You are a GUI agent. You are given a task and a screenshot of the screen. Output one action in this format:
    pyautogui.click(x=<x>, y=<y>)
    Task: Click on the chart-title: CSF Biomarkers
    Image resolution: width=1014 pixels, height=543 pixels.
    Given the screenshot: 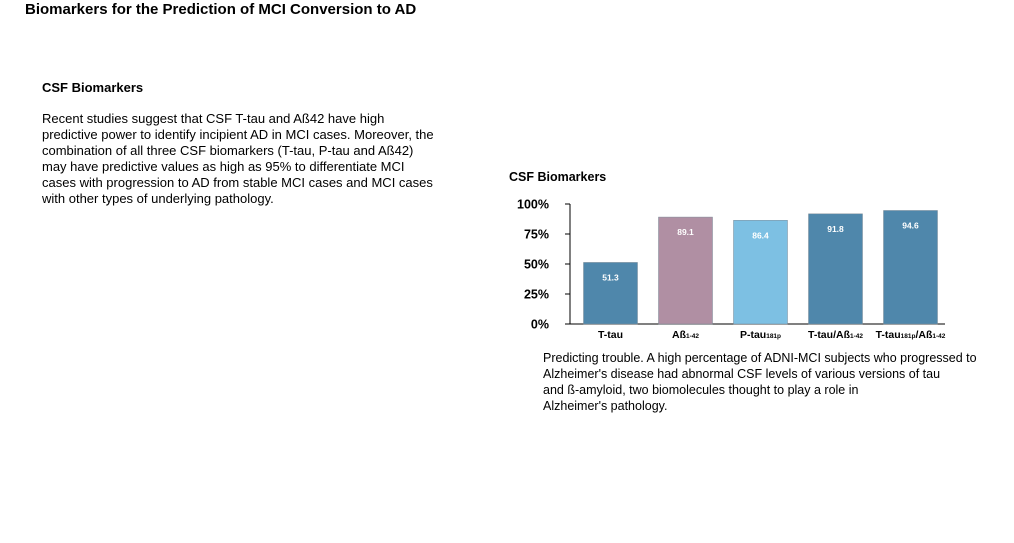 What is the action you would take?
    pyautogui.click(x=558, y=177)
    